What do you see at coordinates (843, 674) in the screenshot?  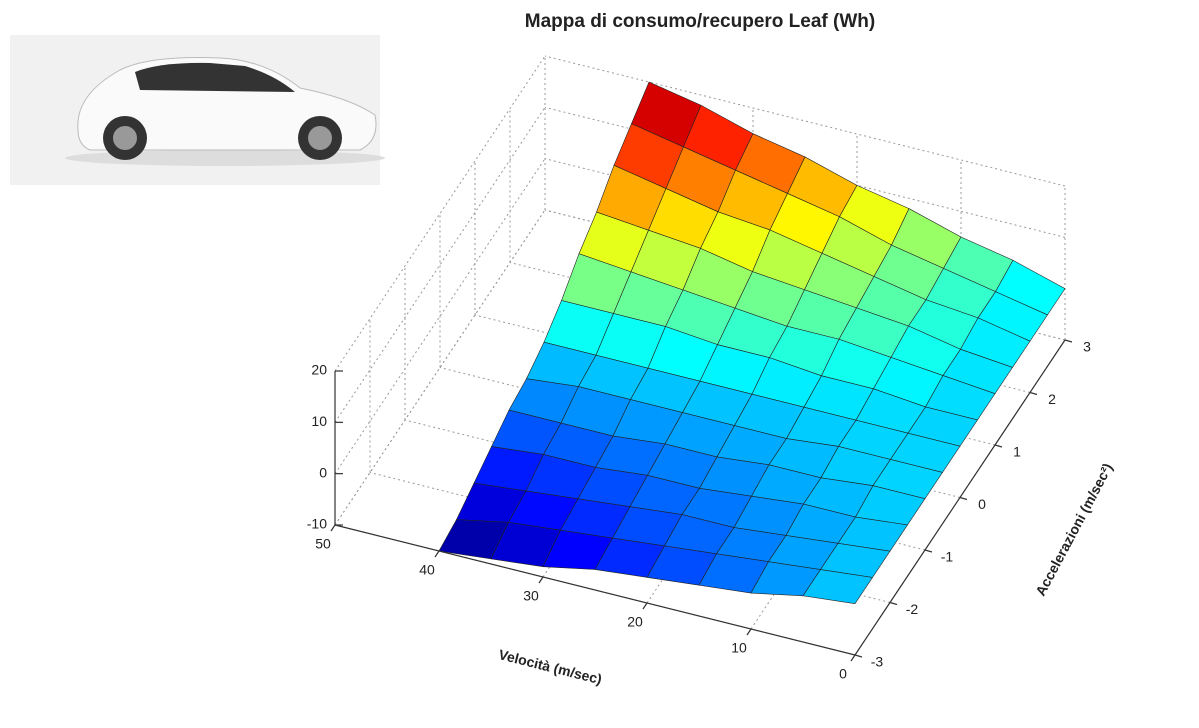 I see `x-tick-label: 0` at bounding box center [843, 674].